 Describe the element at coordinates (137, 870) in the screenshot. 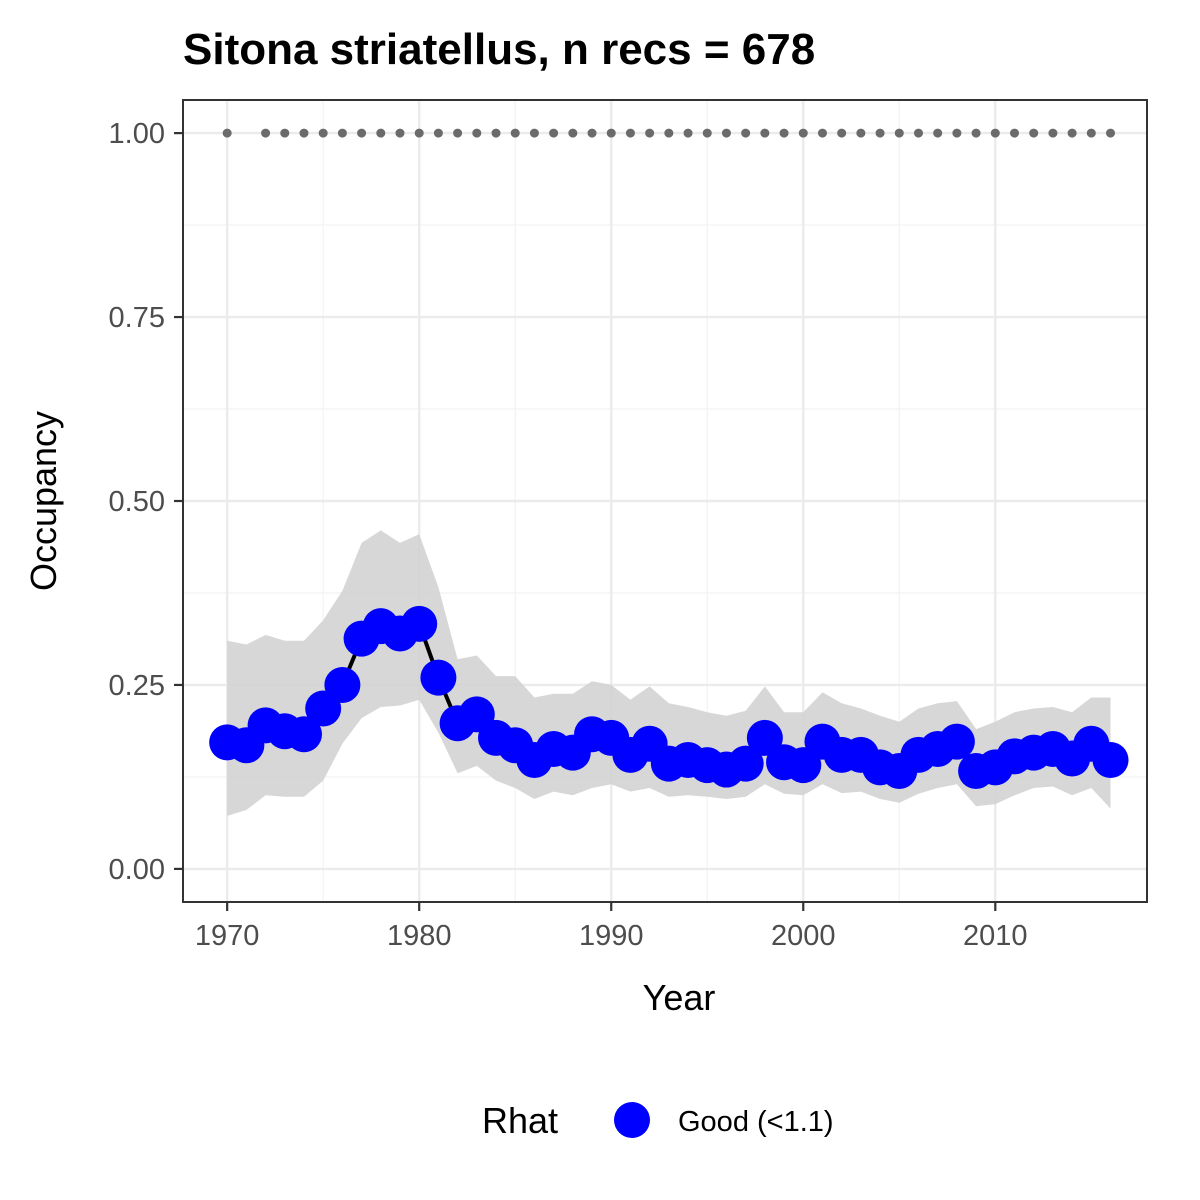

I see `y-tick-label: 0.00` at that location.